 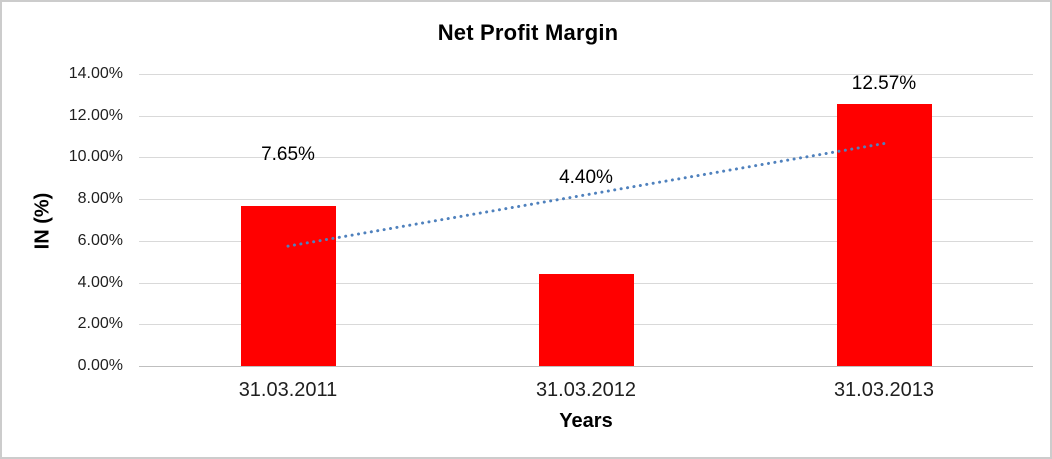 I want to click on x-tick-label: 31.03.2013, so click(x=884, y=390).